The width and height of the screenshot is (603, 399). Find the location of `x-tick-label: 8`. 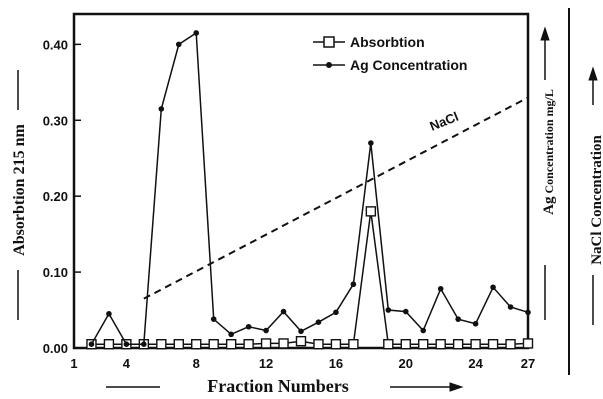

x-tick-label: 8 is located at coordinates (196, 363).